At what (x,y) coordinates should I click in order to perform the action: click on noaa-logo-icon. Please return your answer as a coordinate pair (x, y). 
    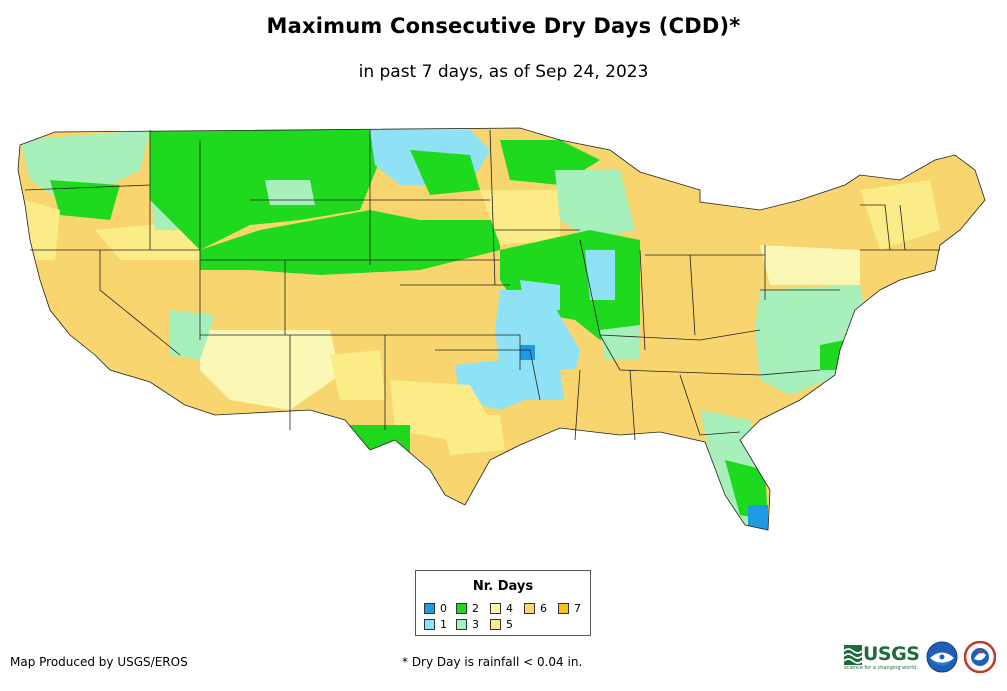
    Looking at the image, I should click on (942, 657).